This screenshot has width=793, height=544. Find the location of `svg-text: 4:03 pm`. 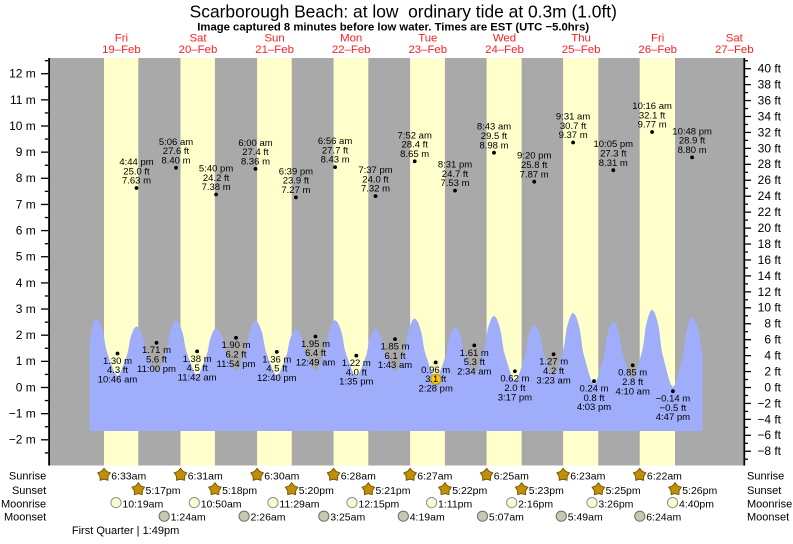

svg-text: 4:03 pm is located at coordinates (594, 407).